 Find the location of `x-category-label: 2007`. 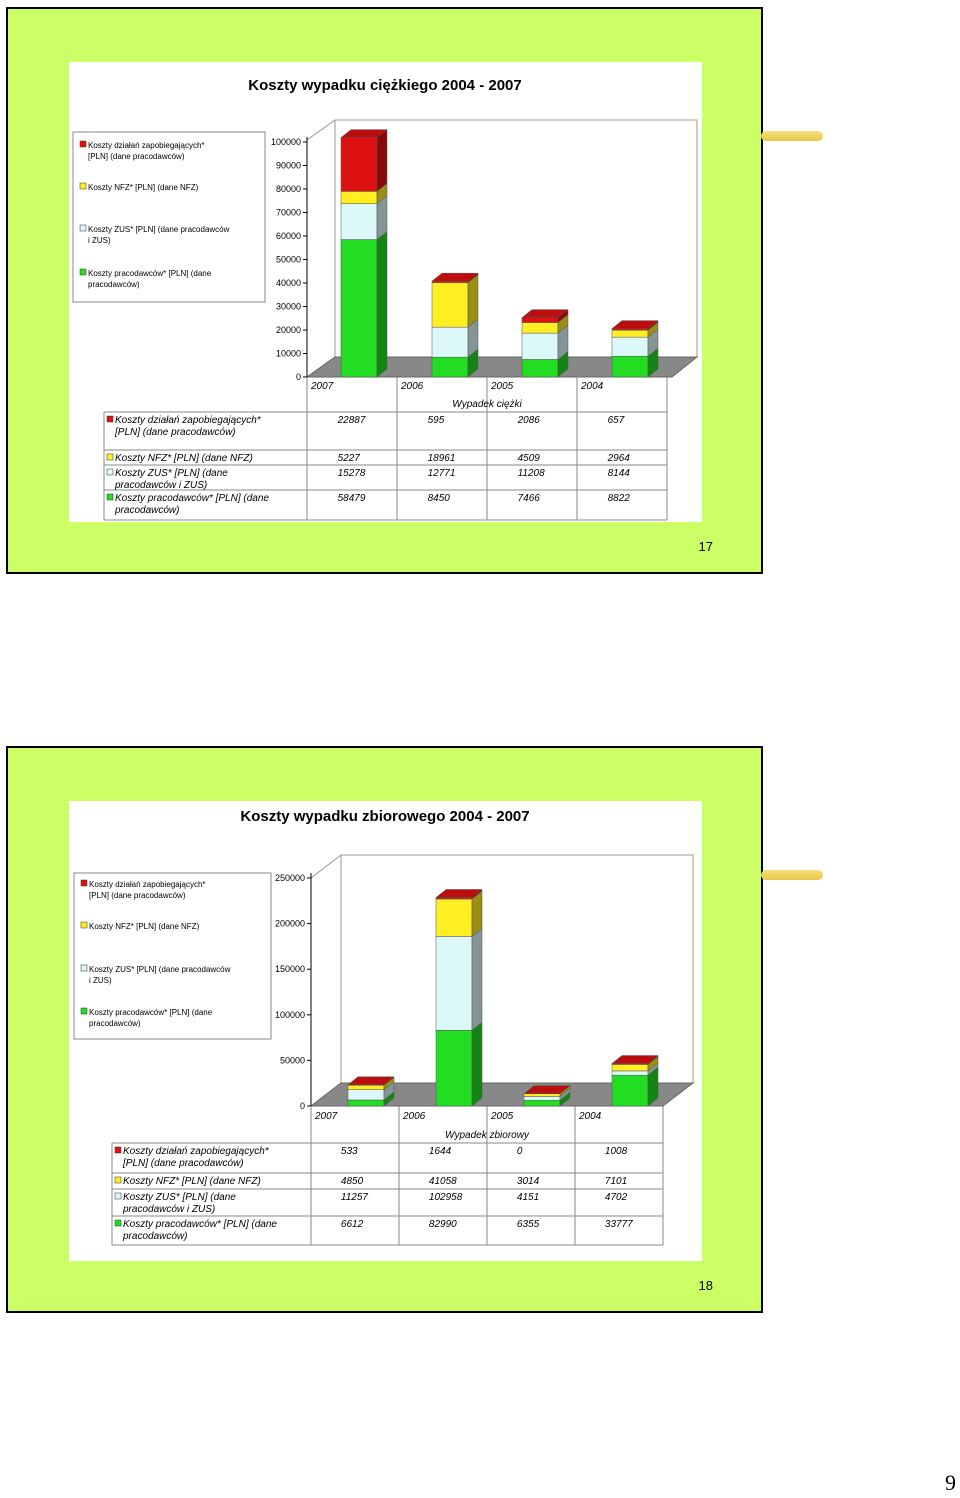

x-category-label: 2007 is located at coordinates (322, 386).